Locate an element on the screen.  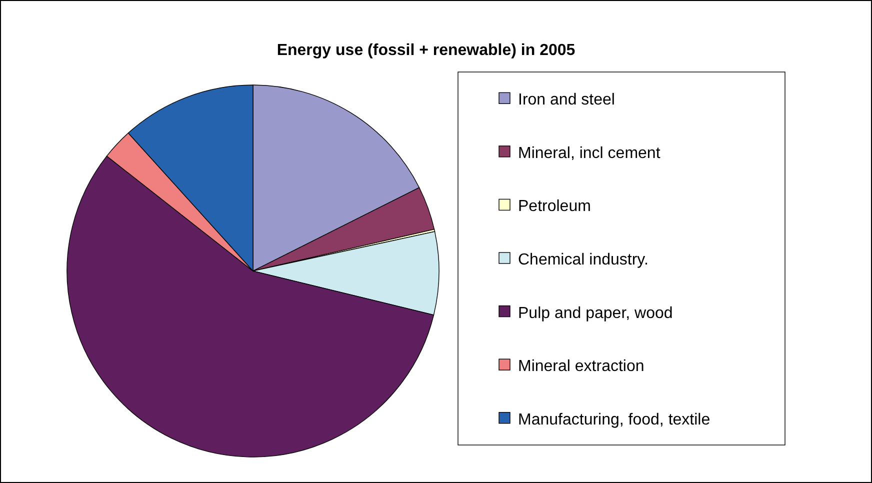
legend-label: Manufacturing, food, textile is located at coordinates (614, 419).